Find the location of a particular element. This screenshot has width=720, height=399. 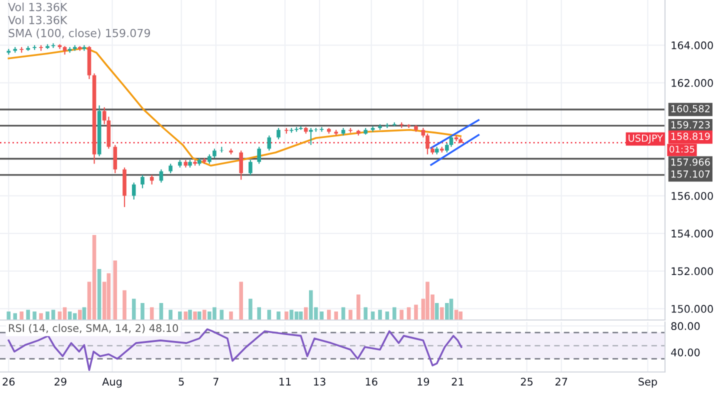

y-tick-label: 40.00 is located at coordinates (685, 352).